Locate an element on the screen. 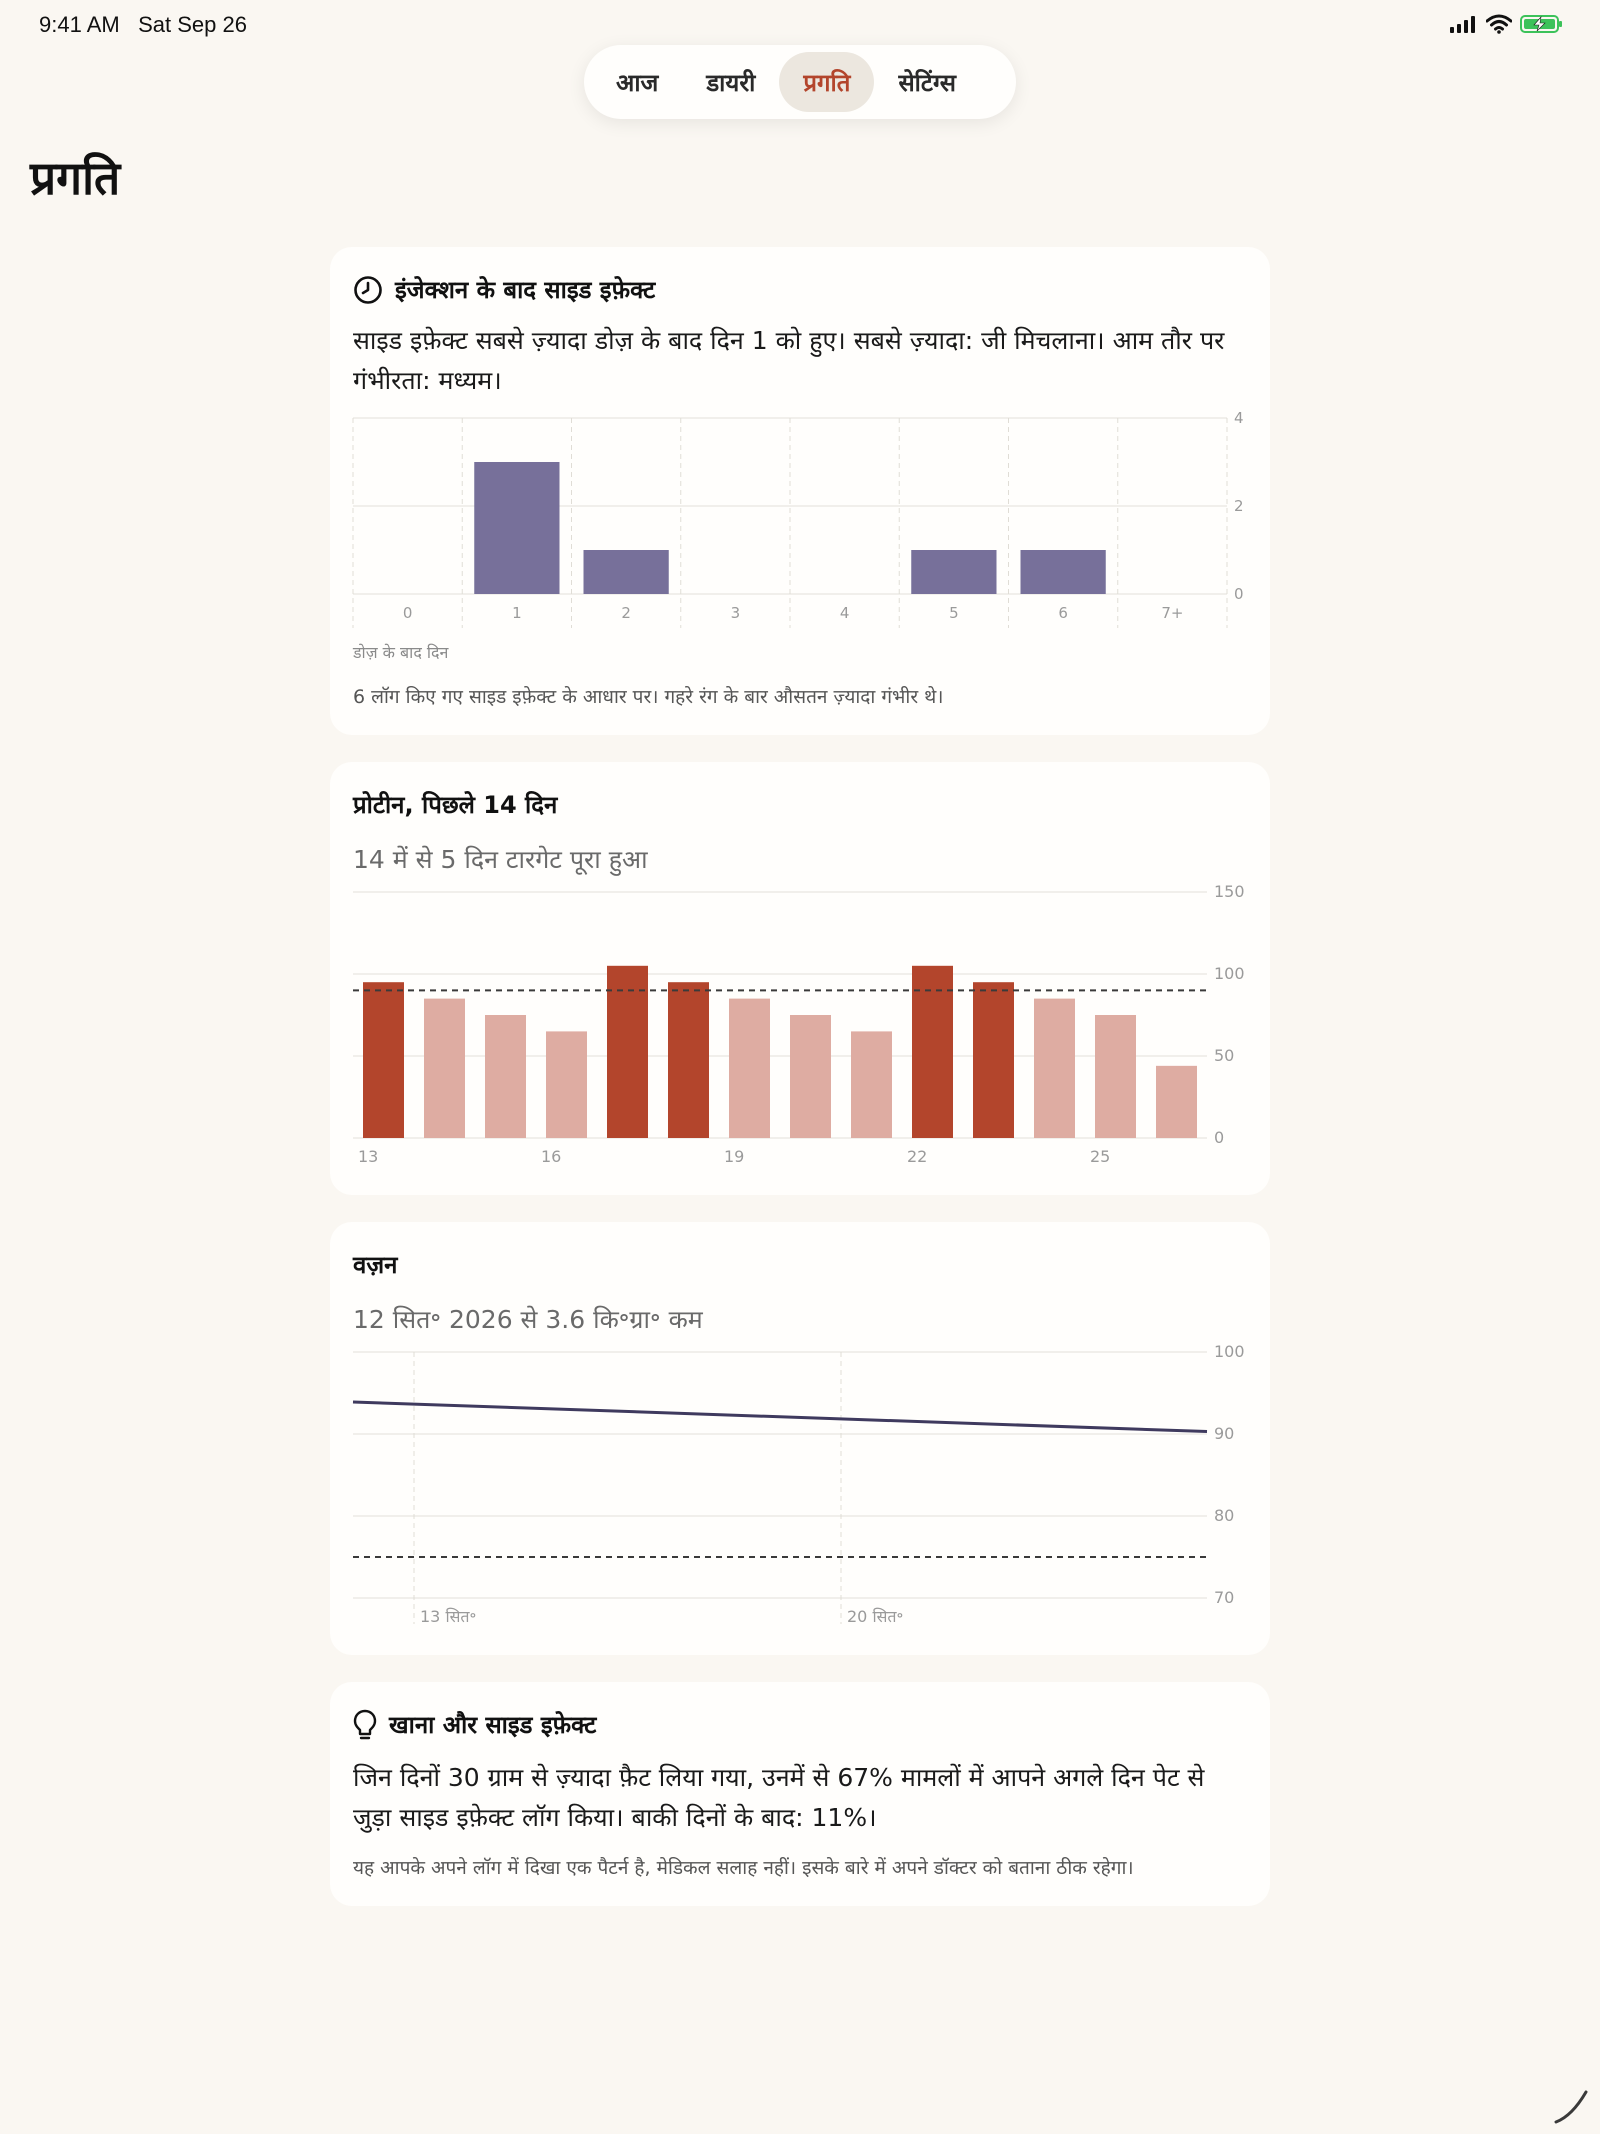 This screenshot has height=2134, width=1600. scroll-indicator is located at coordinates (1572, 2106).